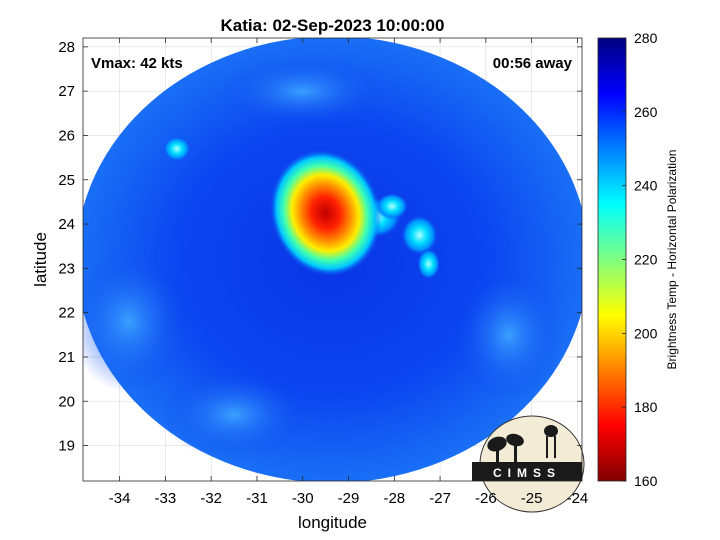  I want to click on logo-text: CIMSS, so click(527, 473).